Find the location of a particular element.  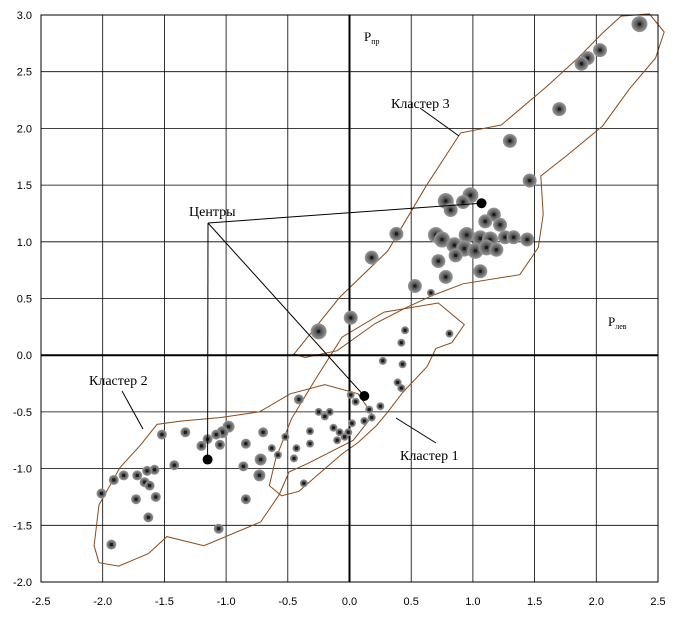

y-tick-label: 1.0 is located at coordinates (24, 243).